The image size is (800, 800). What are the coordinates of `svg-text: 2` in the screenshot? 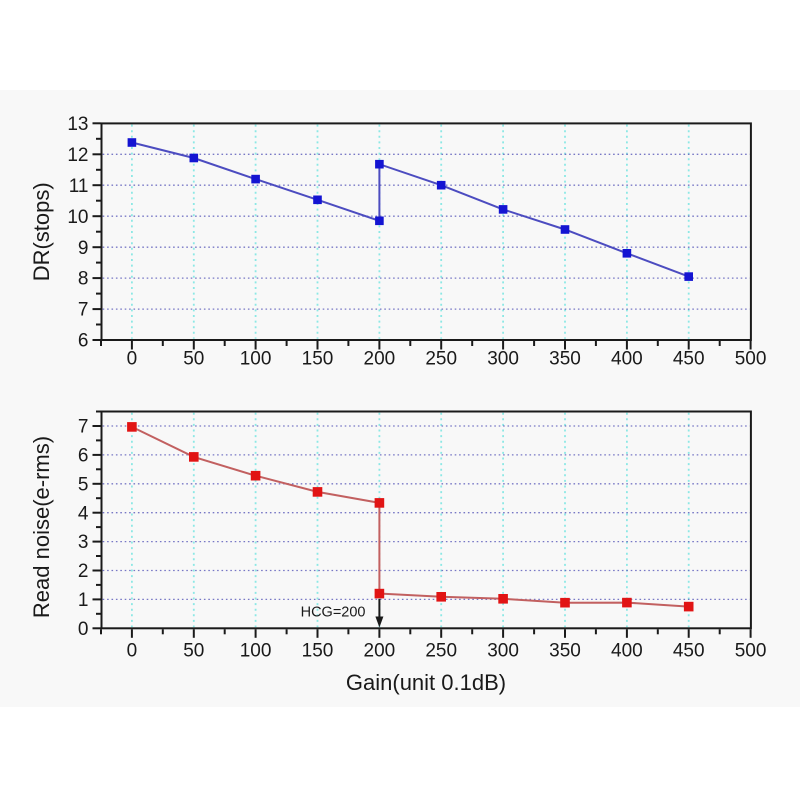 It's located at (83, 571).